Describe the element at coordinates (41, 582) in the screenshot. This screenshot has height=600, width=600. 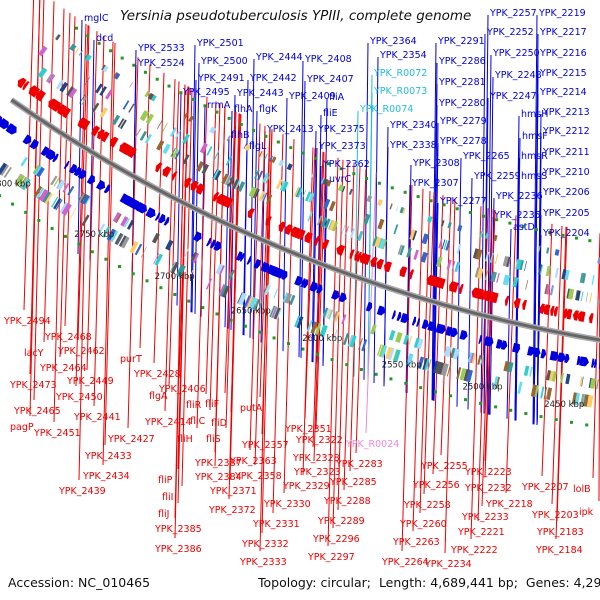
I see `accession-label: Accession:` at that location.